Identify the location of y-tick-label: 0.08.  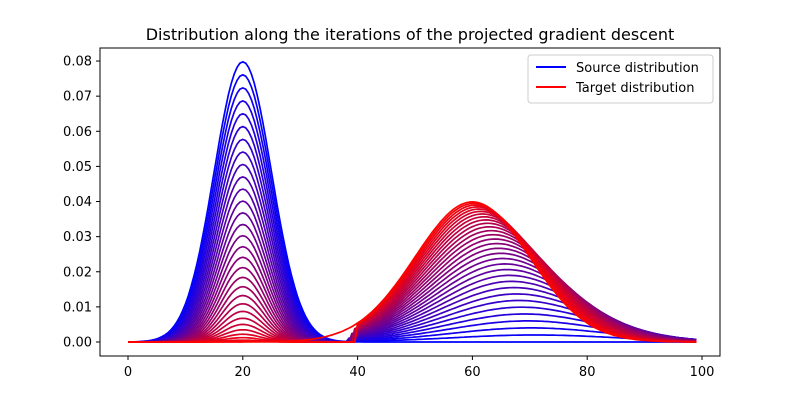
(77, 62).